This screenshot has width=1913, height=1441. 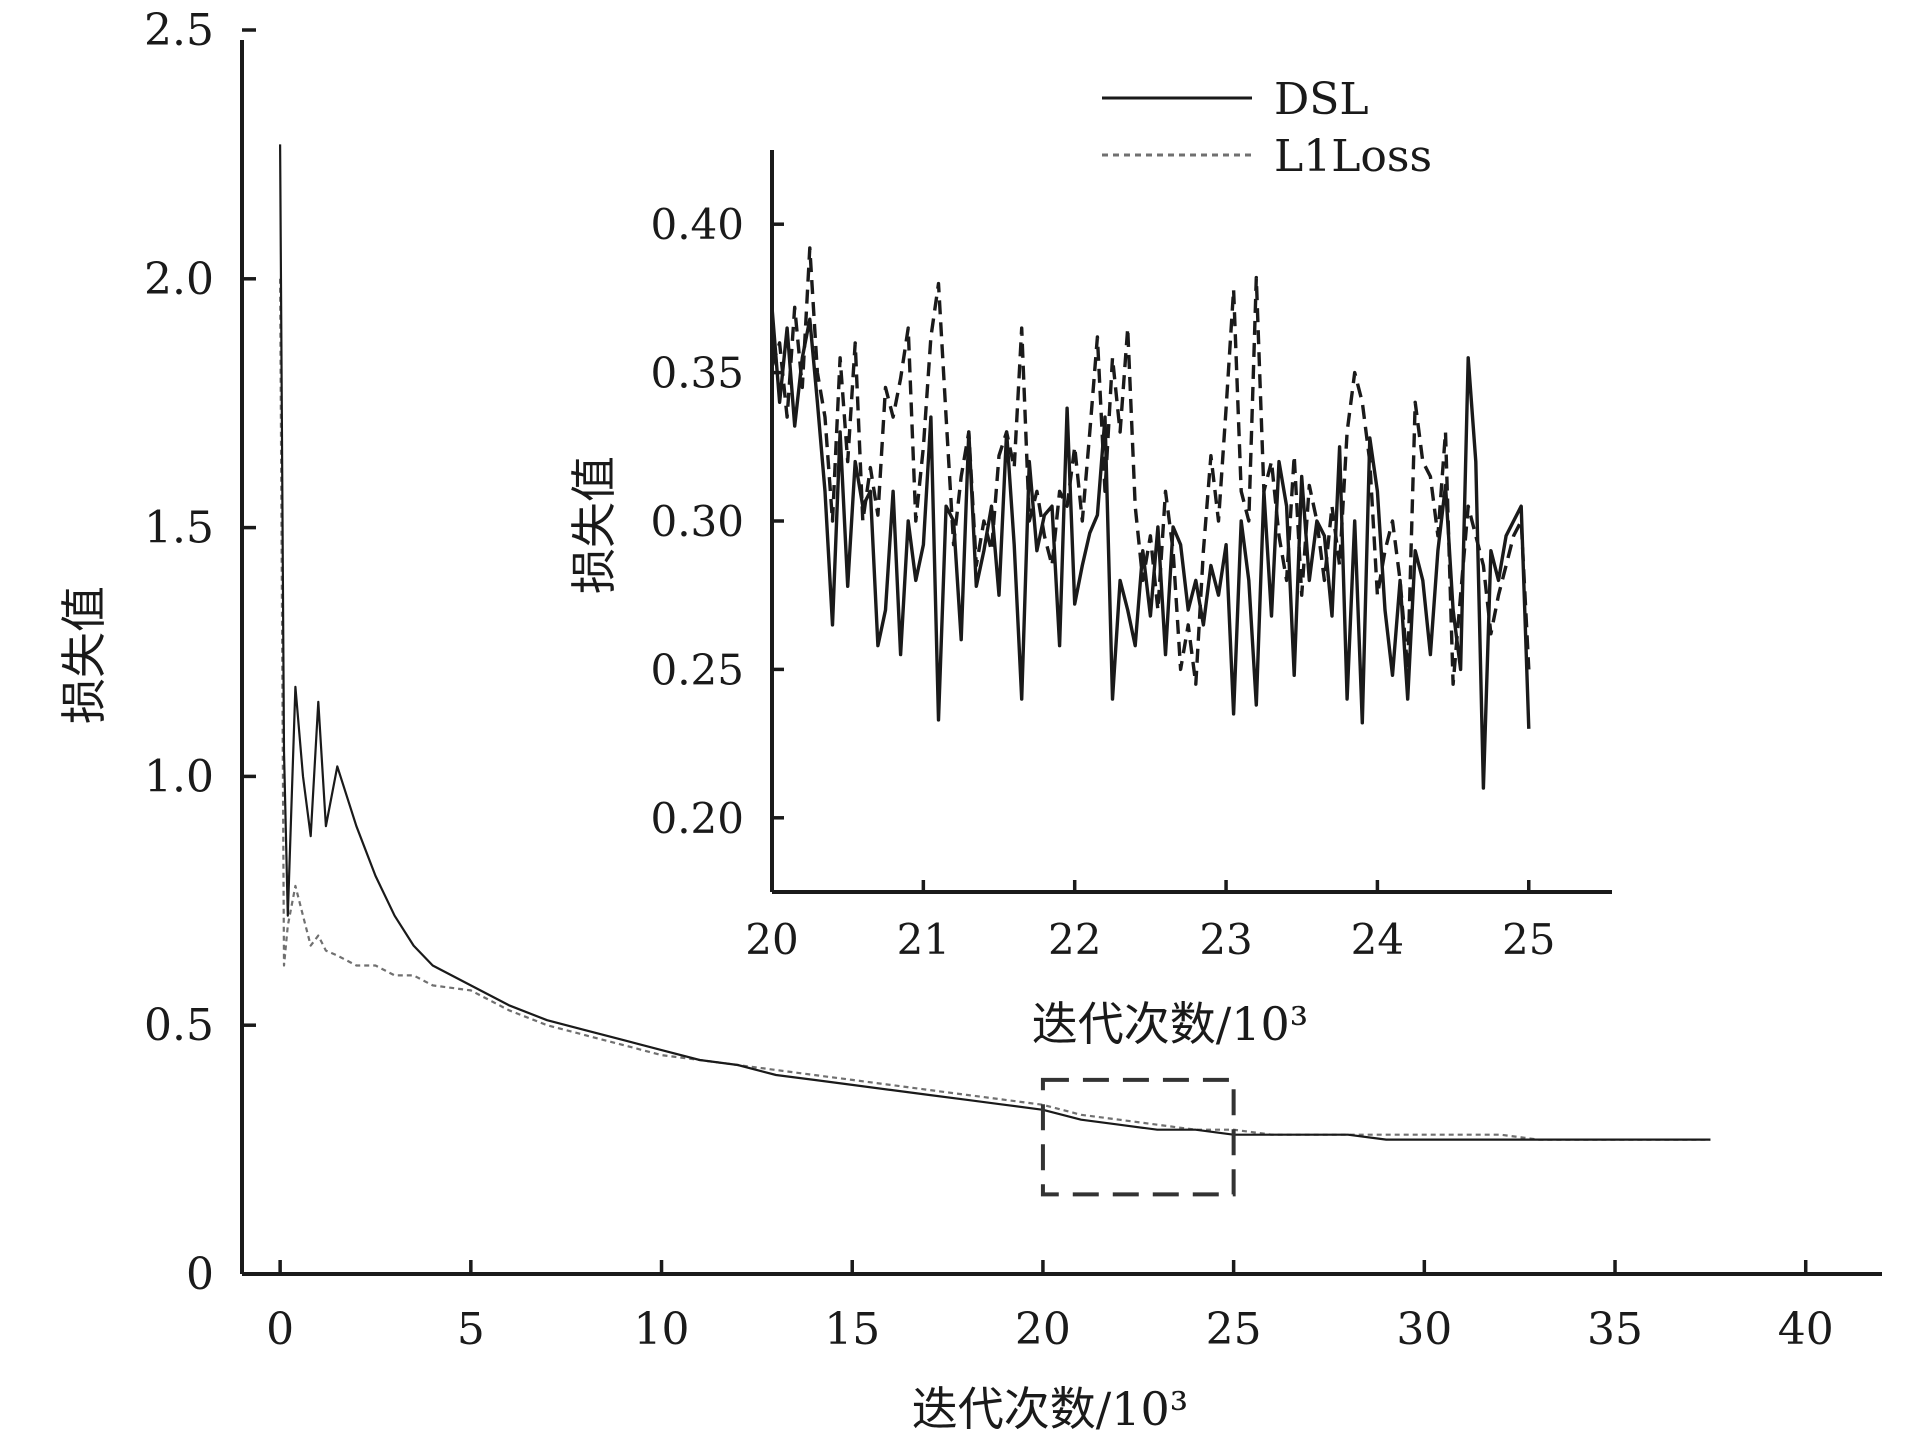 What do you see at coordinates (1377, 939) in the screenshot?
I see `inset-x-tick-label: 24` at bounding box center [1377, 939].